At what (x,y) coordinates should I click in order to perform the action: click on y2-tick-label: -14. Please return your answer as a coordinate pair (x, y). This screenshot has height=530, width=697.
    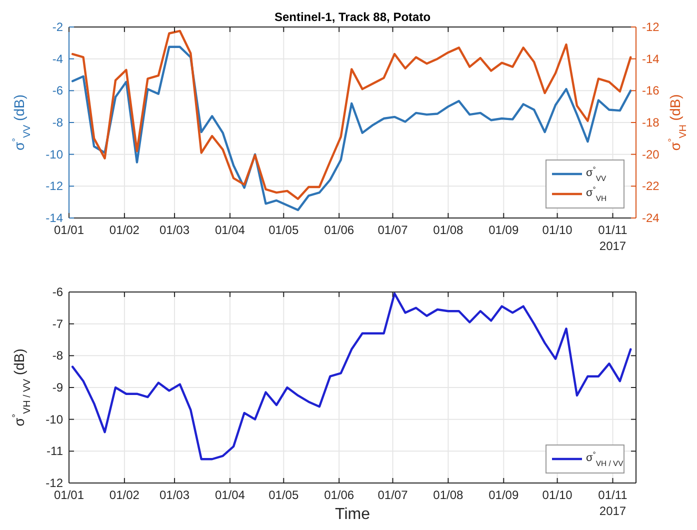
    Looking at the image, I should click on (651, 59).